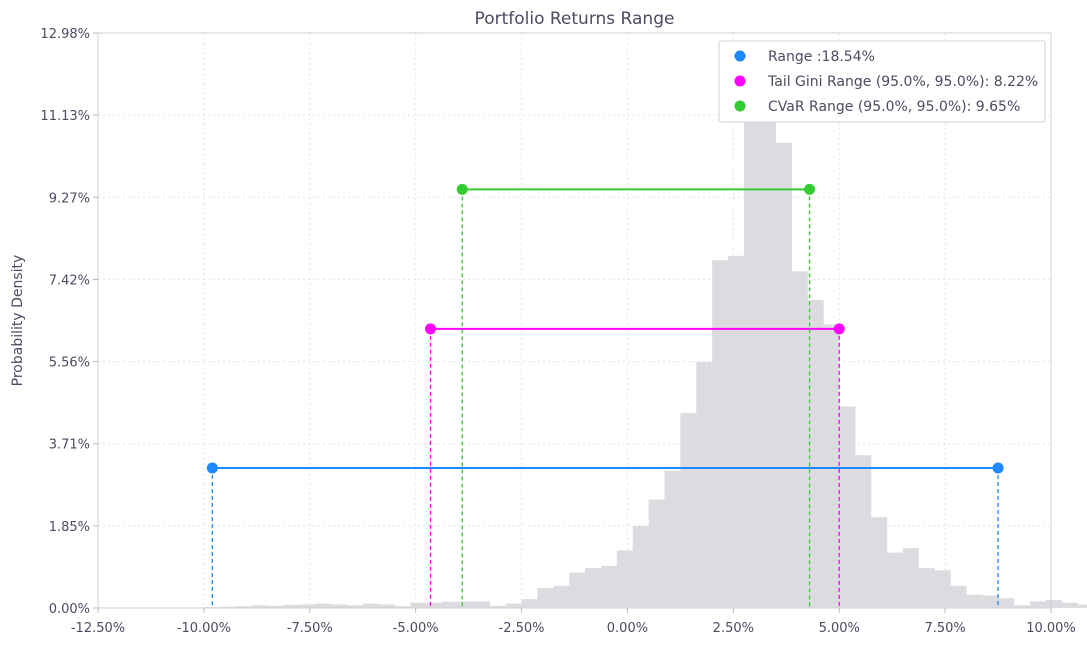 This screenshot has width=1087, height=647. What do you see at coordinates (944, 628) in the screenshot?
I see `x-tick-label: 7.50%` at bounding box center [944, 628].